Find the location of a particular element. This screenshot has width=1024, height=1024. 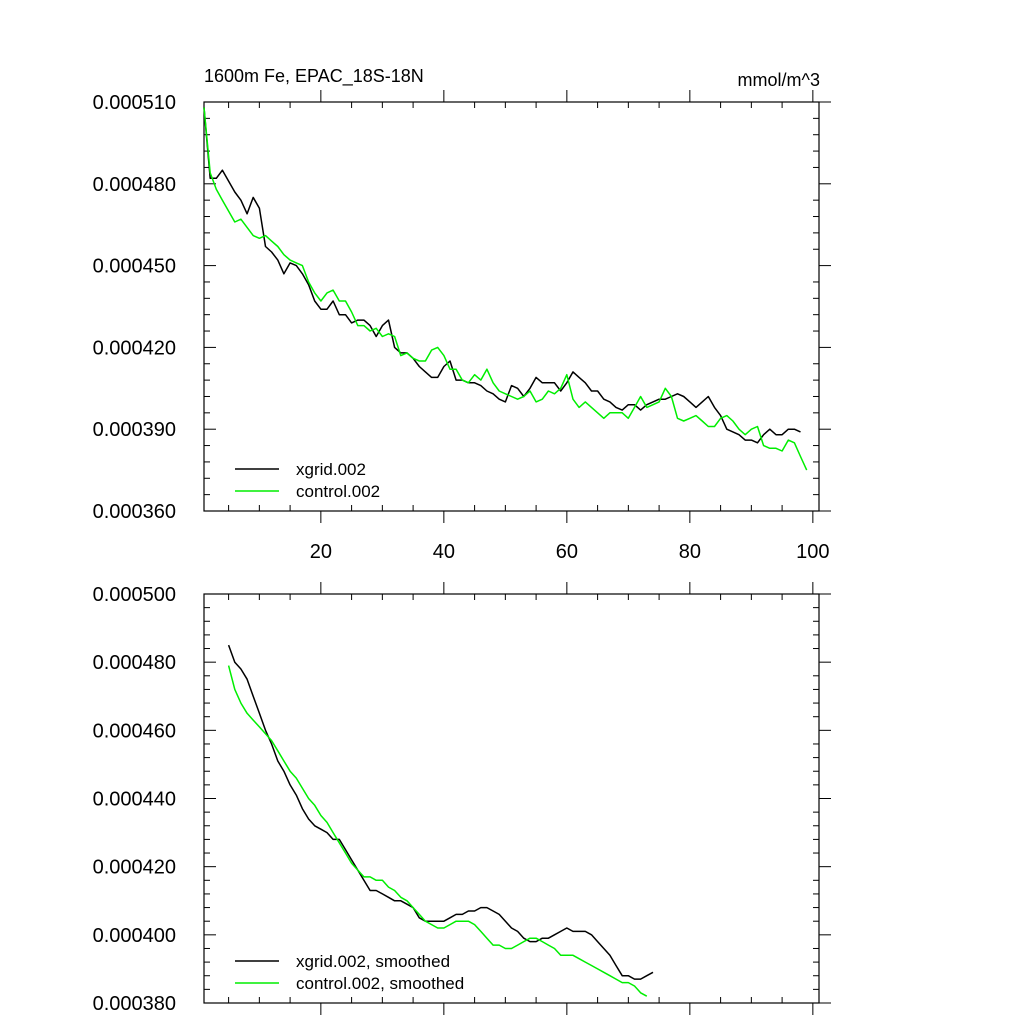

y-tick-label: 0.000390 is located at coordinates (134, 430).